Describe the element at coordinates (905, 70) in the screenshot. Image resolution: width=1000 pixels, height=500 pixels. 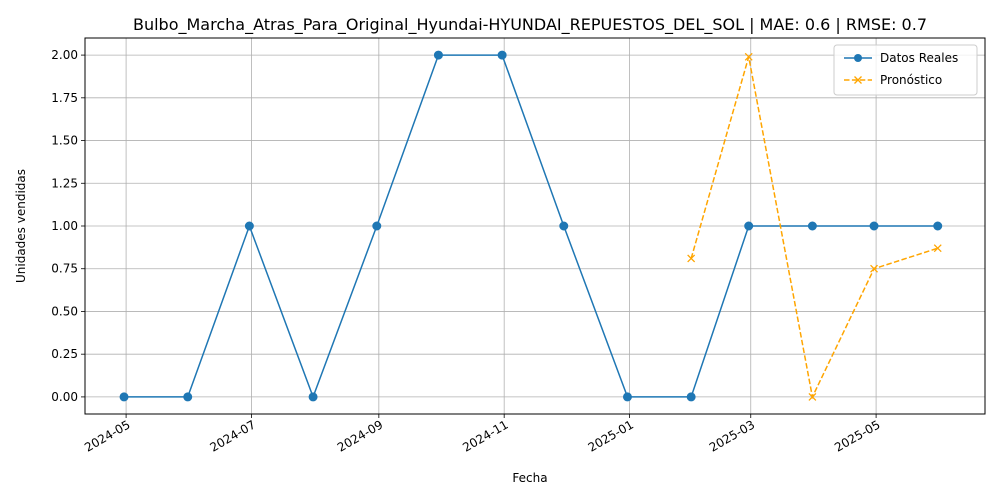
I see `legend: Datos Reales Pronóstico` at that location.